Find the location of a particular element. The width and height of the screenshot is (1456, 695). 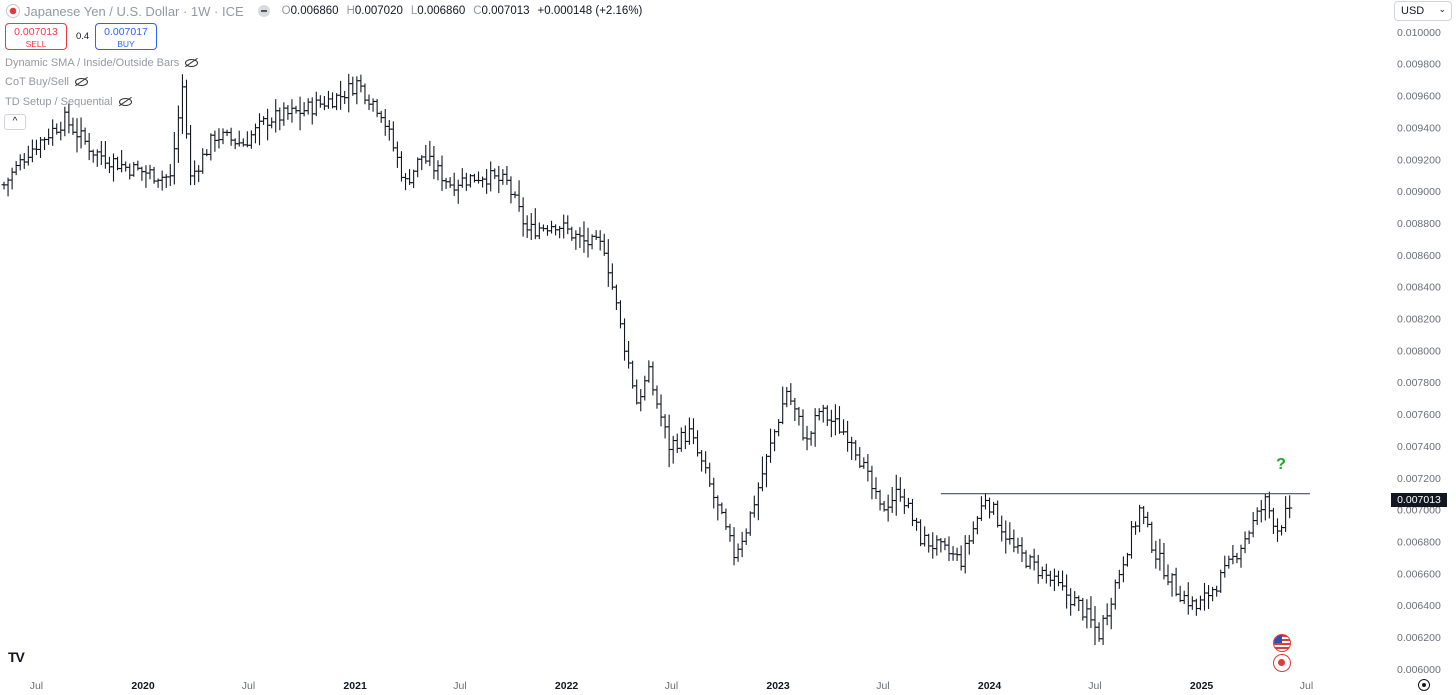

y-tick-label: 0.009200 is located at coordinates (1419, 160).